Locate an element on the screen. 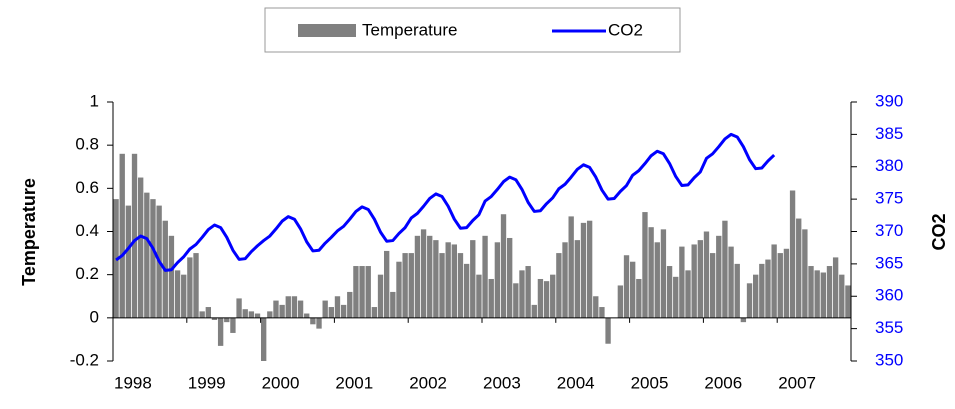 This screenshot has height=409, width=955. y2-axis-title: CO2 is located at coordinates (939, 231).